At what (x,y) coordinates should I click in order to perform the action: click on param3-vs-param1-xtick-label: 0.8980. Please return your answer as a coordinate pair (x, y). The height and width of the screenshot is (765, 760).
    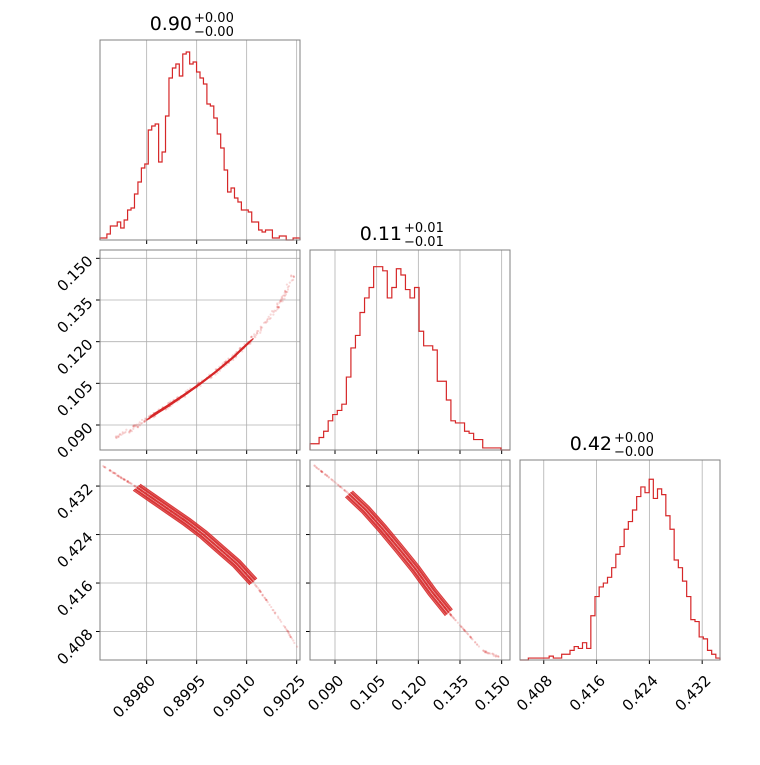
    Looking at the image, I should click on (134, 697).